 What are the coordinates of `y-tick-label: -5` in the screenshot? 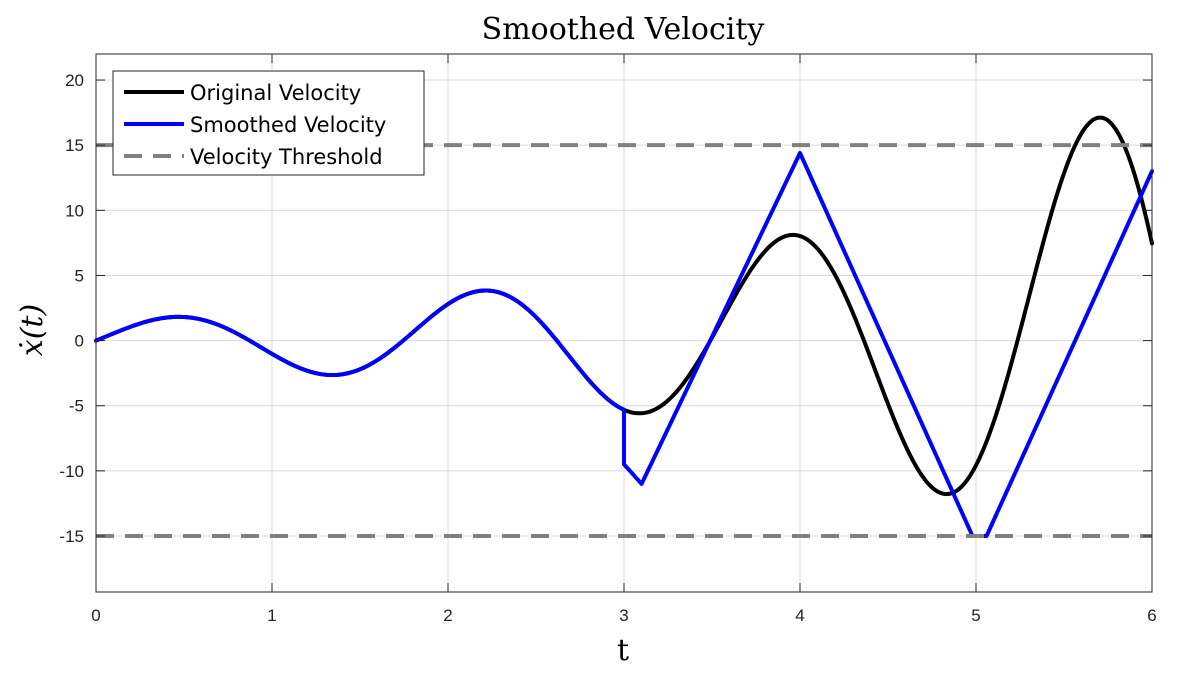 It's located at (76, 406).